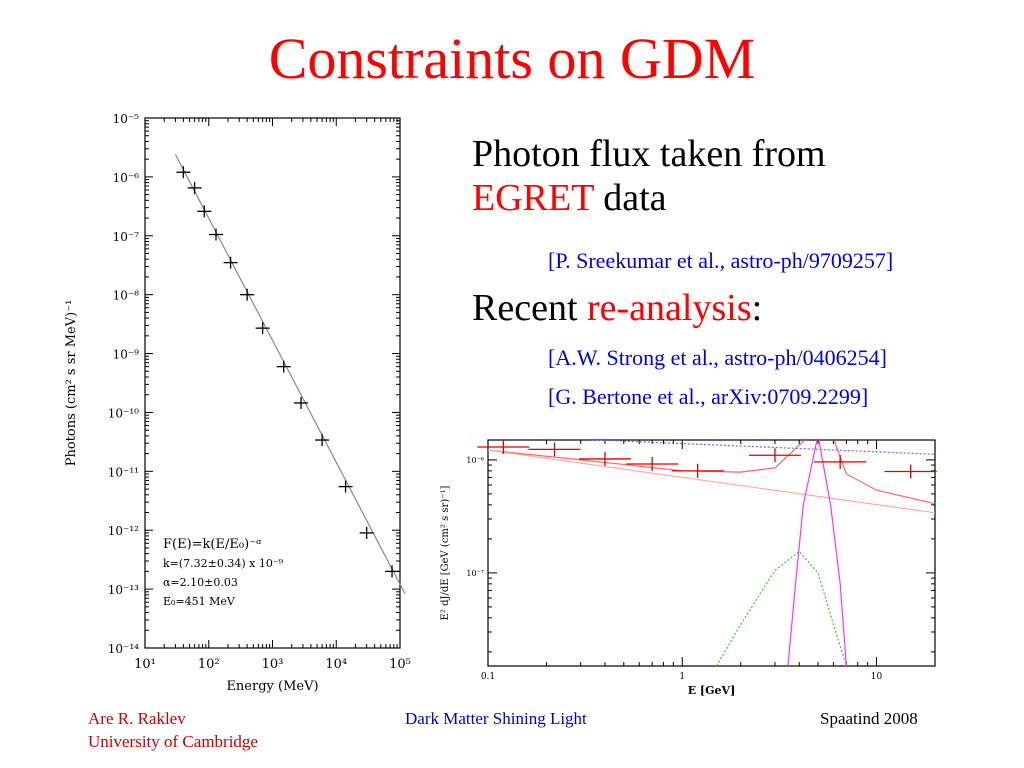 This screenshot has height=768, width=1024. What do you see at coordinates (273, 664) in the screenshot?
I see `x-tick-label: 10³` at bounding box center [273, 664].